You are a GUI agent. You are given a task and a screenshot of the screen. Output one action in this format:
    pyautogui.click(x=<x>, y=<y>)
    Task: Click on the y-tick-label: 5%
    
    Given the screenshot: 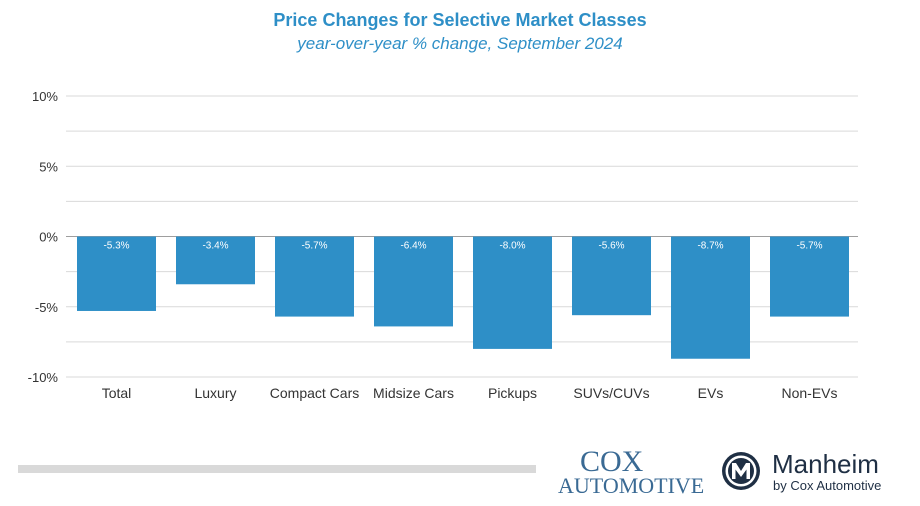 What is the action you would take?
    pyautogui.click(x=48, y=166)
    